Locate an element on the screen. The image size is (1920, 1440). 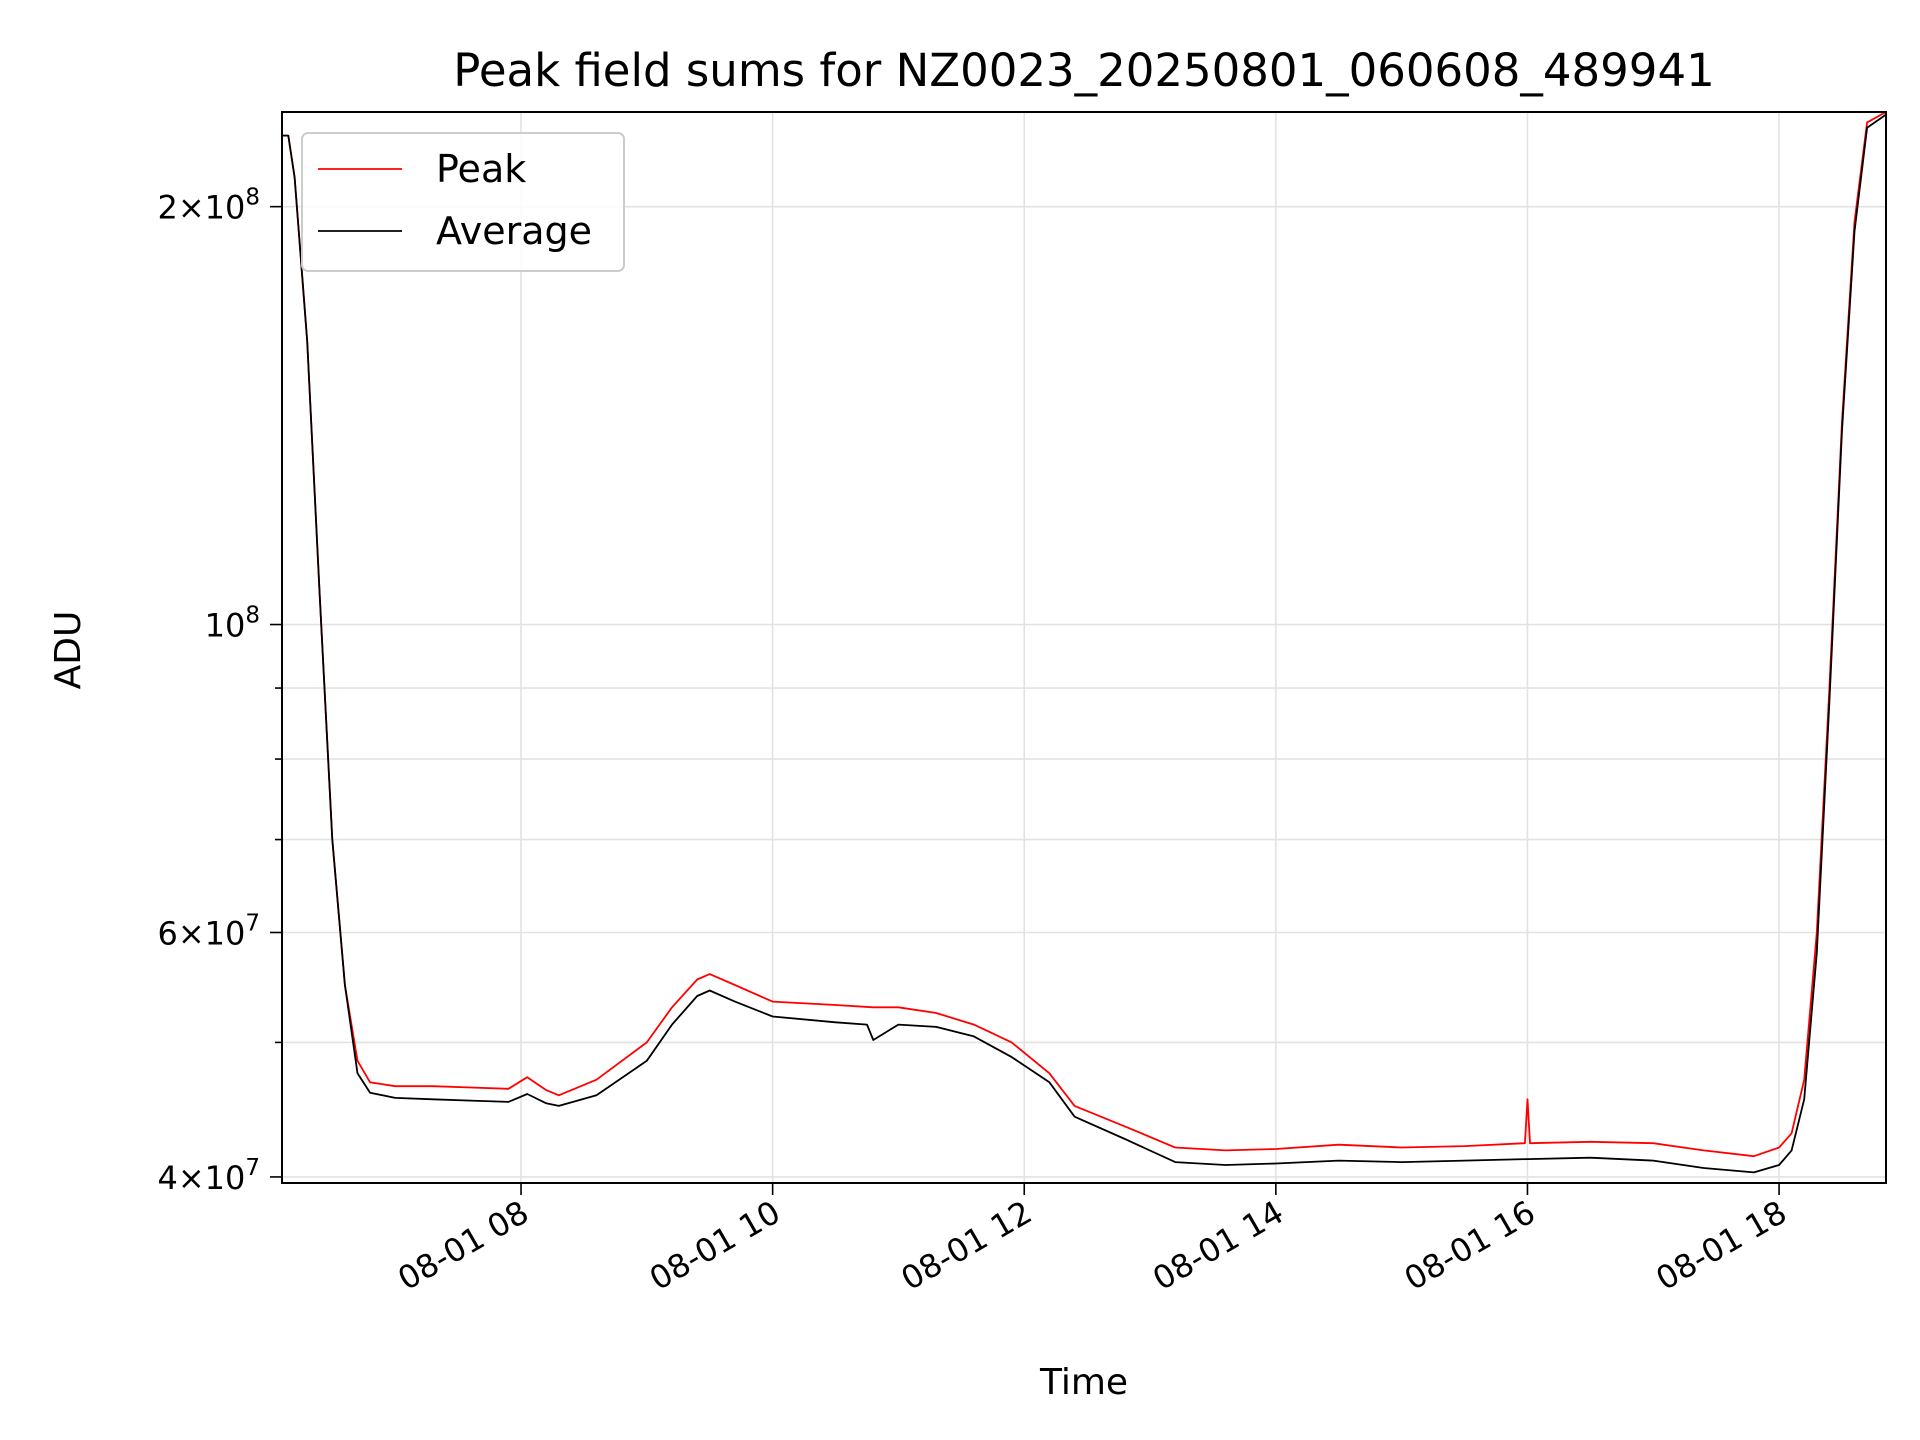
y-tick-label-2: 108 is located at coordinates (232, 624).